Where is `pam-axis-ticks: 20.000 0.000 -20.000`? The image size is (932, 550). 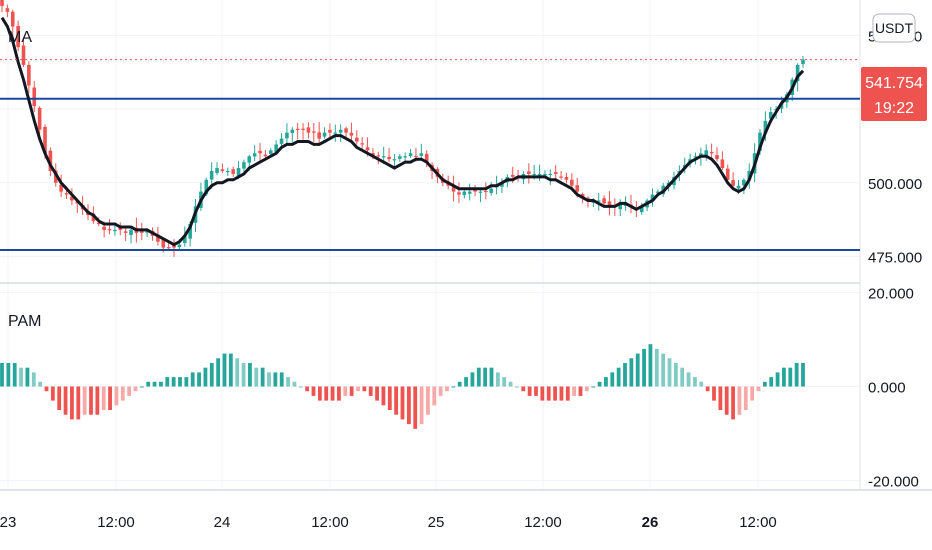
pam-axis-ticks: 20.000 0.000 -20.000 is located at coordinates (893, 387).